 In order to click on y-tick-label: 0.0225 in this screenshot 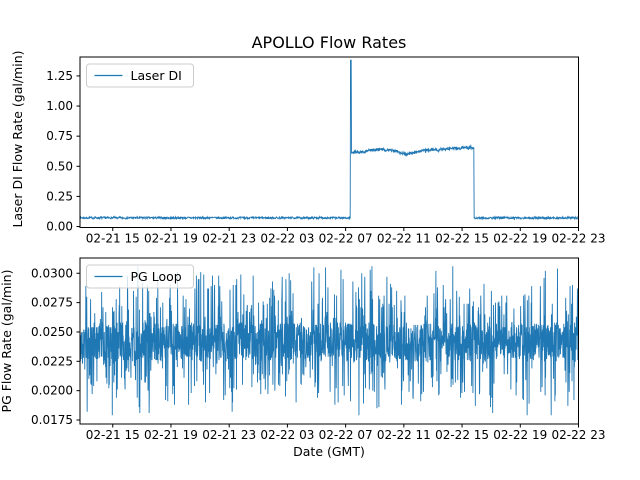, I will do `click(52, 361)`.